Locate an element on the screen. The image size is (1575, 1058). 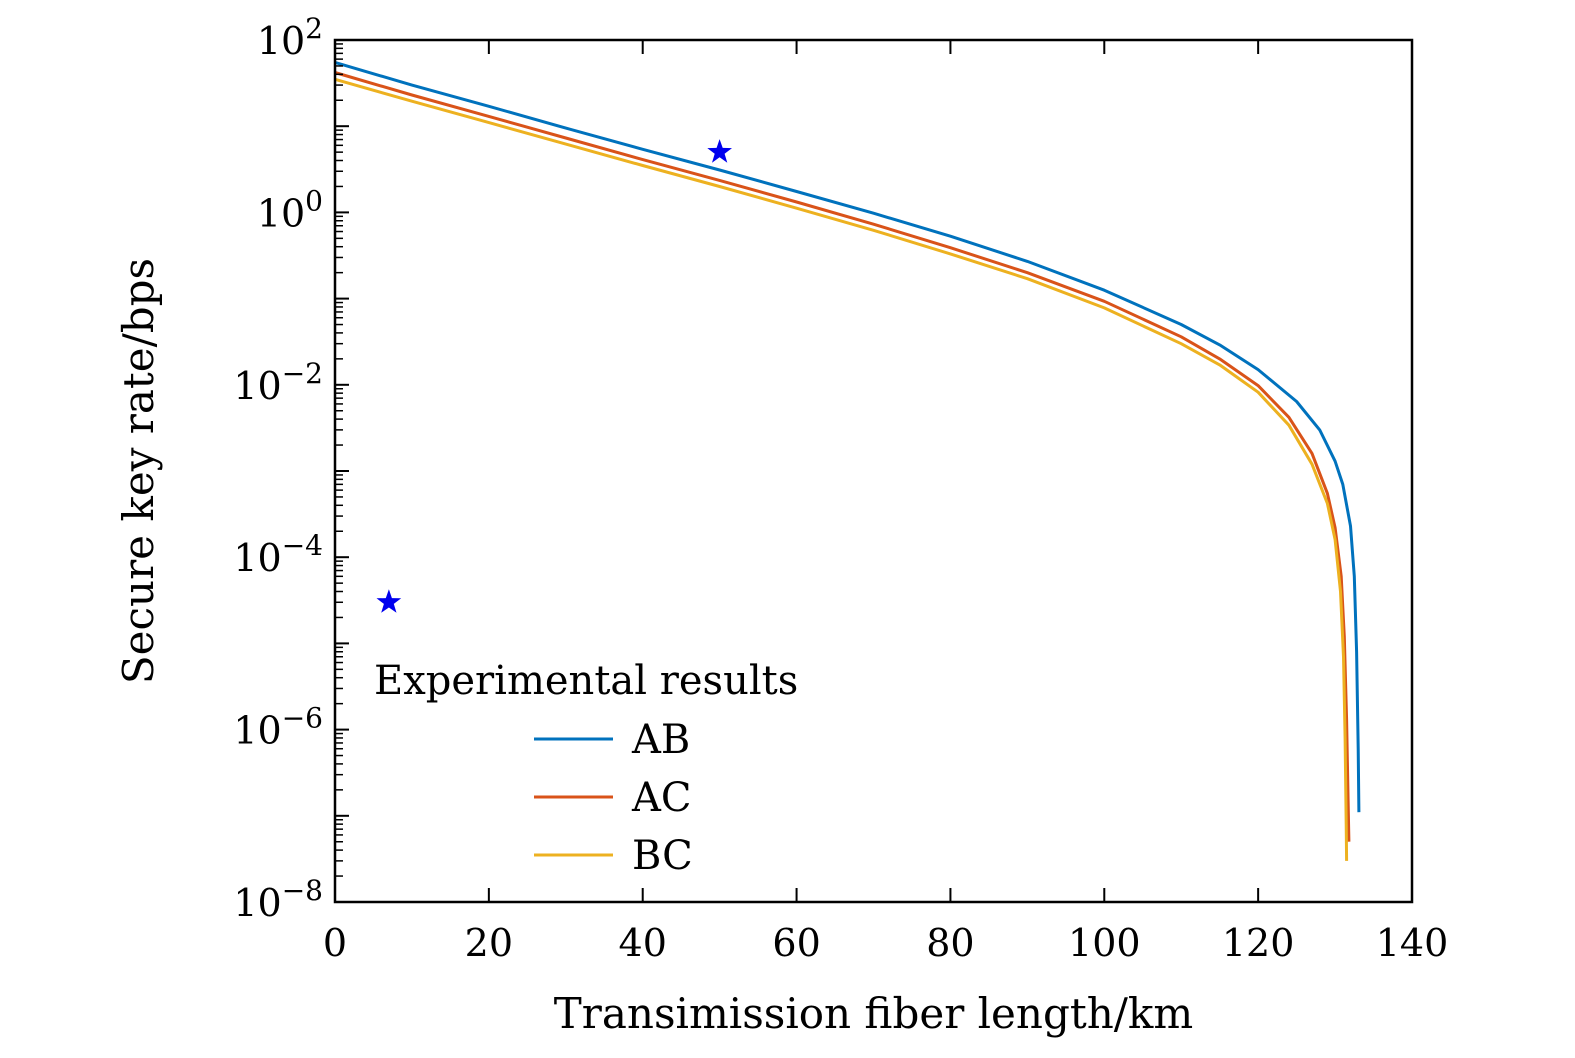
y-tick-label: 10⁻⁸ is located at coordinates (278, 899).